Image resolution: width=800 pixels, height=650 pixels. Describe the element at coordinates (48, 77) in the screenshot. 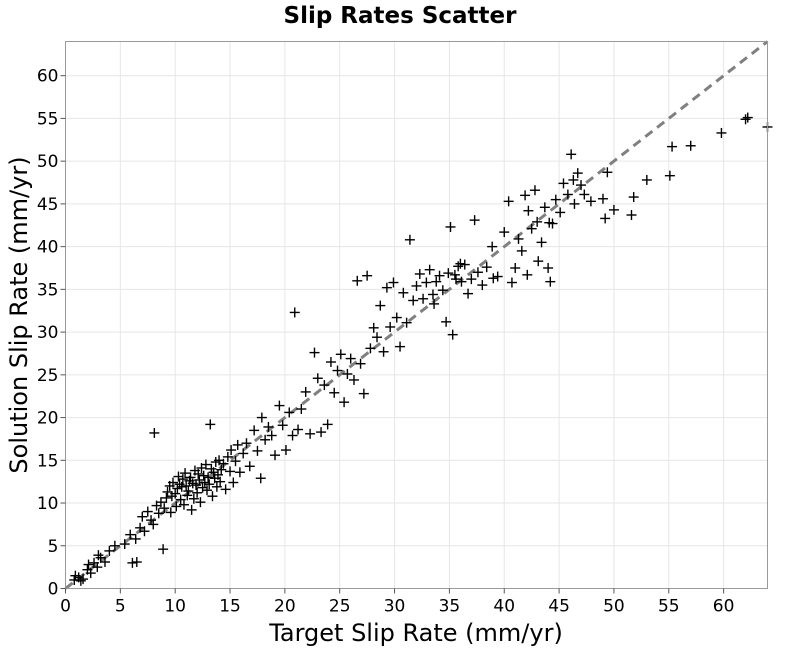

I see `y-tick-label: 60` at that location.